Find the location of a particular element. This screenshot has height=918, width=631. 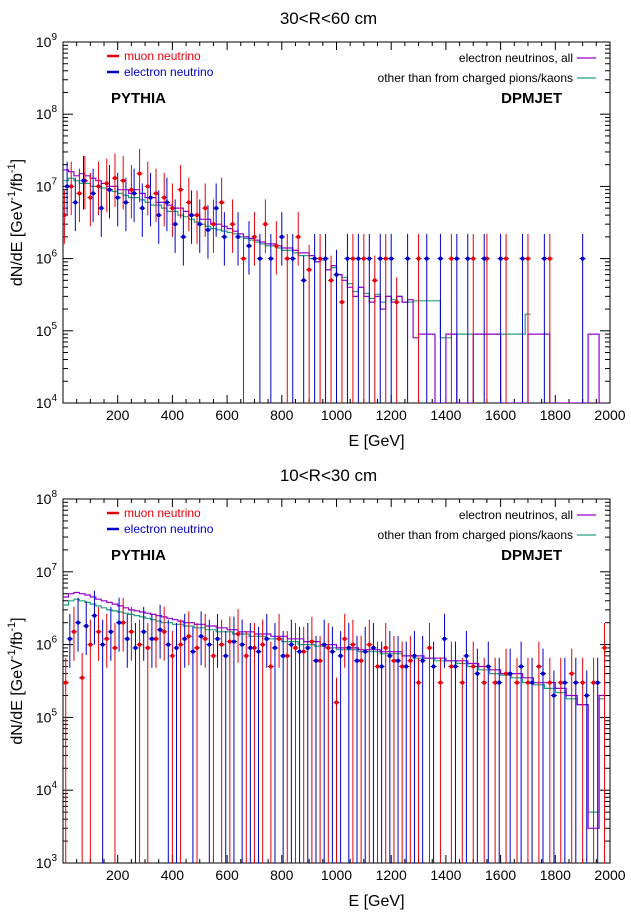

x-tick-label: 1400 is located at coordinates (445, 875).